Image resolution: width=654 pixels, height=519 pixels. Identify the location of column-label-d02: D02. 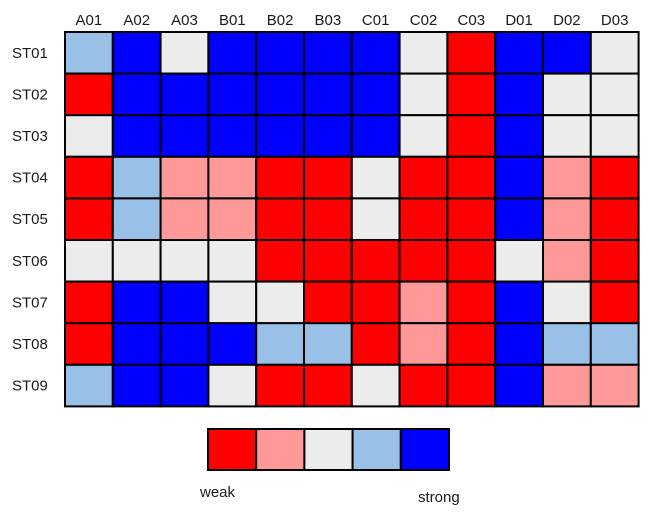
(567, 20).